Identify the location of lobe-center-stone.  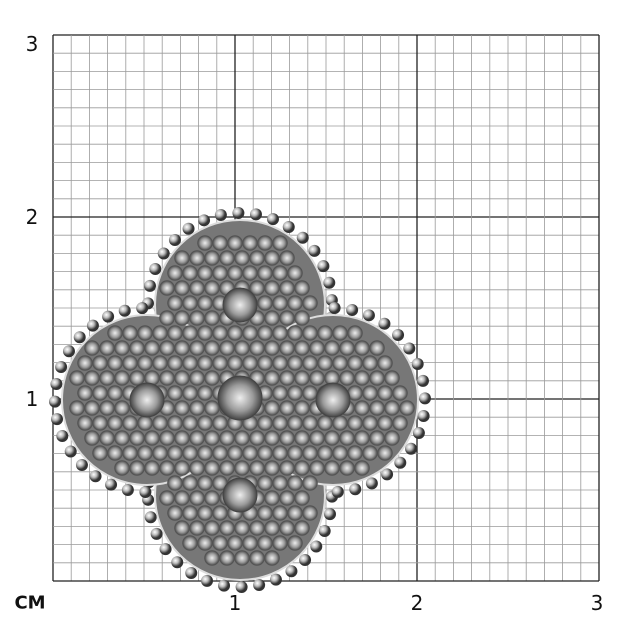
(333, 400).